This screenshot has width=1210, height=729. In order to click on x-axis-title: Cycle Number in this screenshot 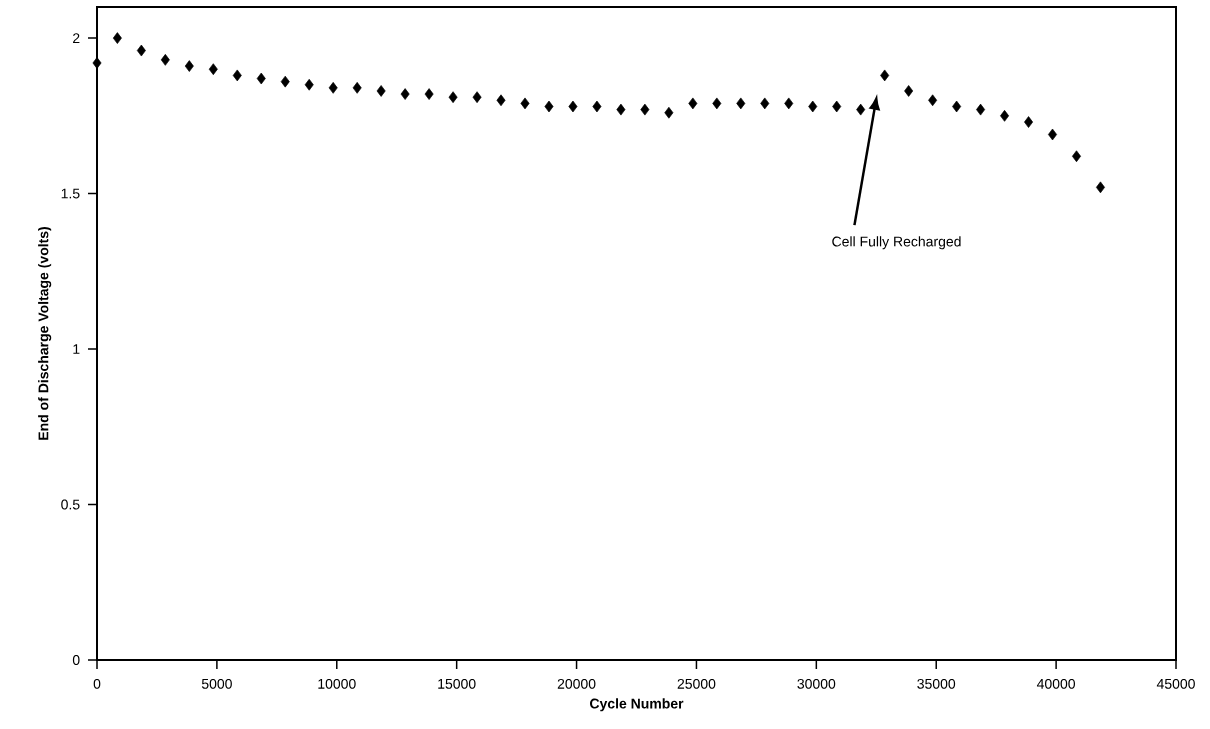, I will do `click(637, 705)`.